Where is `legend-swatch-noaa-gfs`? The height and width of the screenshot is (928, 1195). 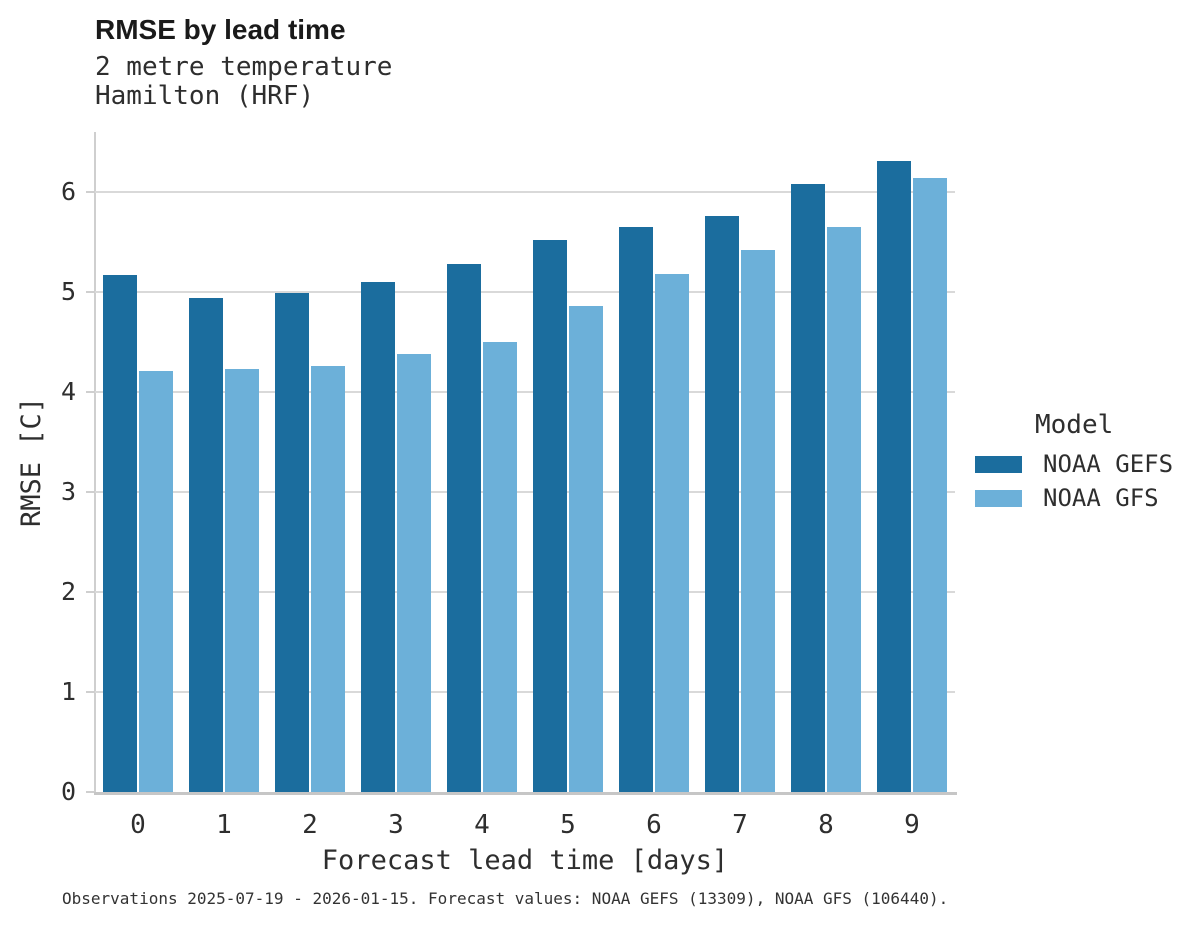
legend-swatch-noaa-gfs is located at coordinates (998, 498).